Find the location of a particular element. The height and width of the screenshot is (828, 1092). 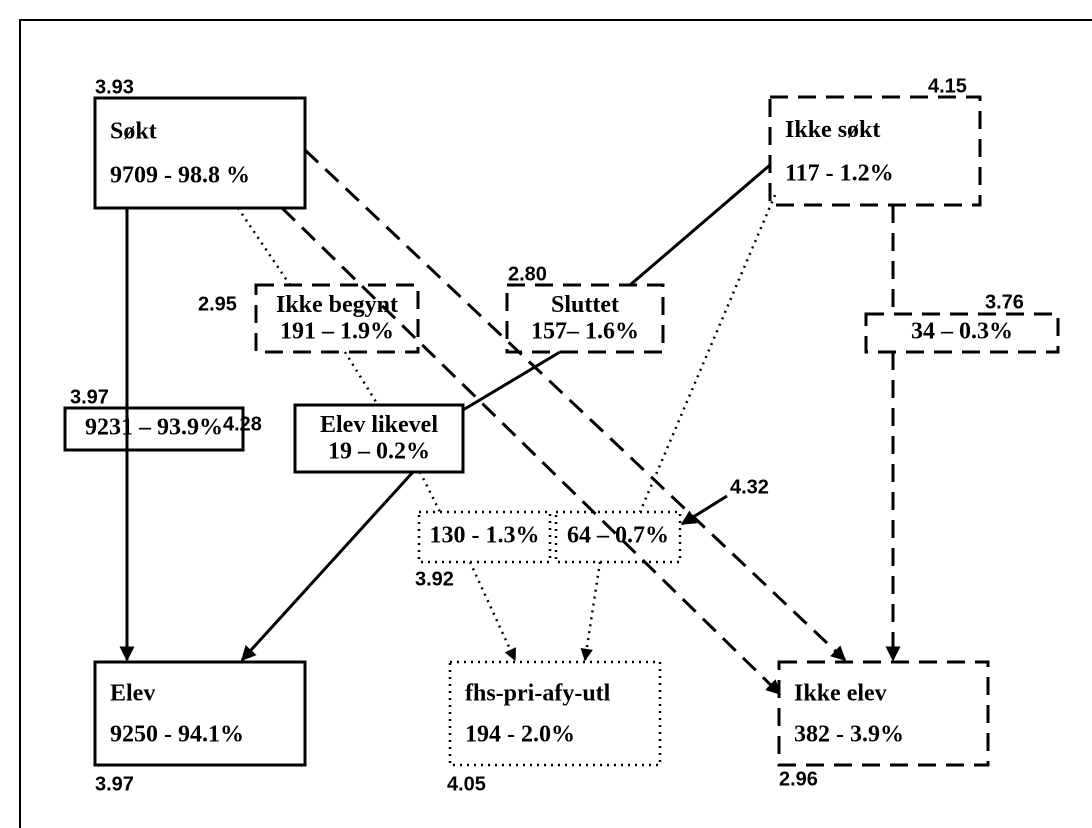

node-value: 34 – 0.3% is located at coordinates (962, 332).